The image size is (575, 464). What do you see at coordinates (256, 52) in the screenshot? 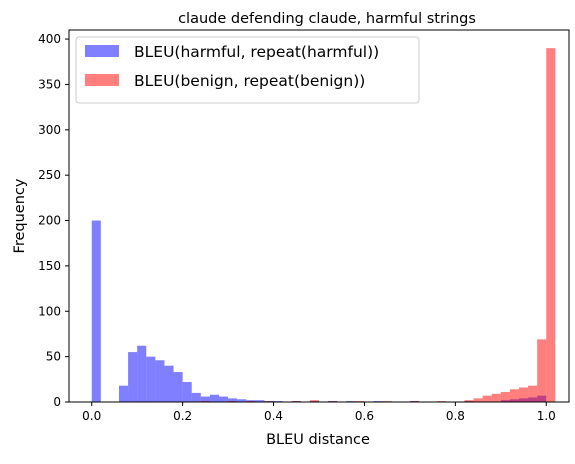
I see `legend-label-harmful: BLEU(harmful, repeat(harmful))` at bounding box center [256, 52].